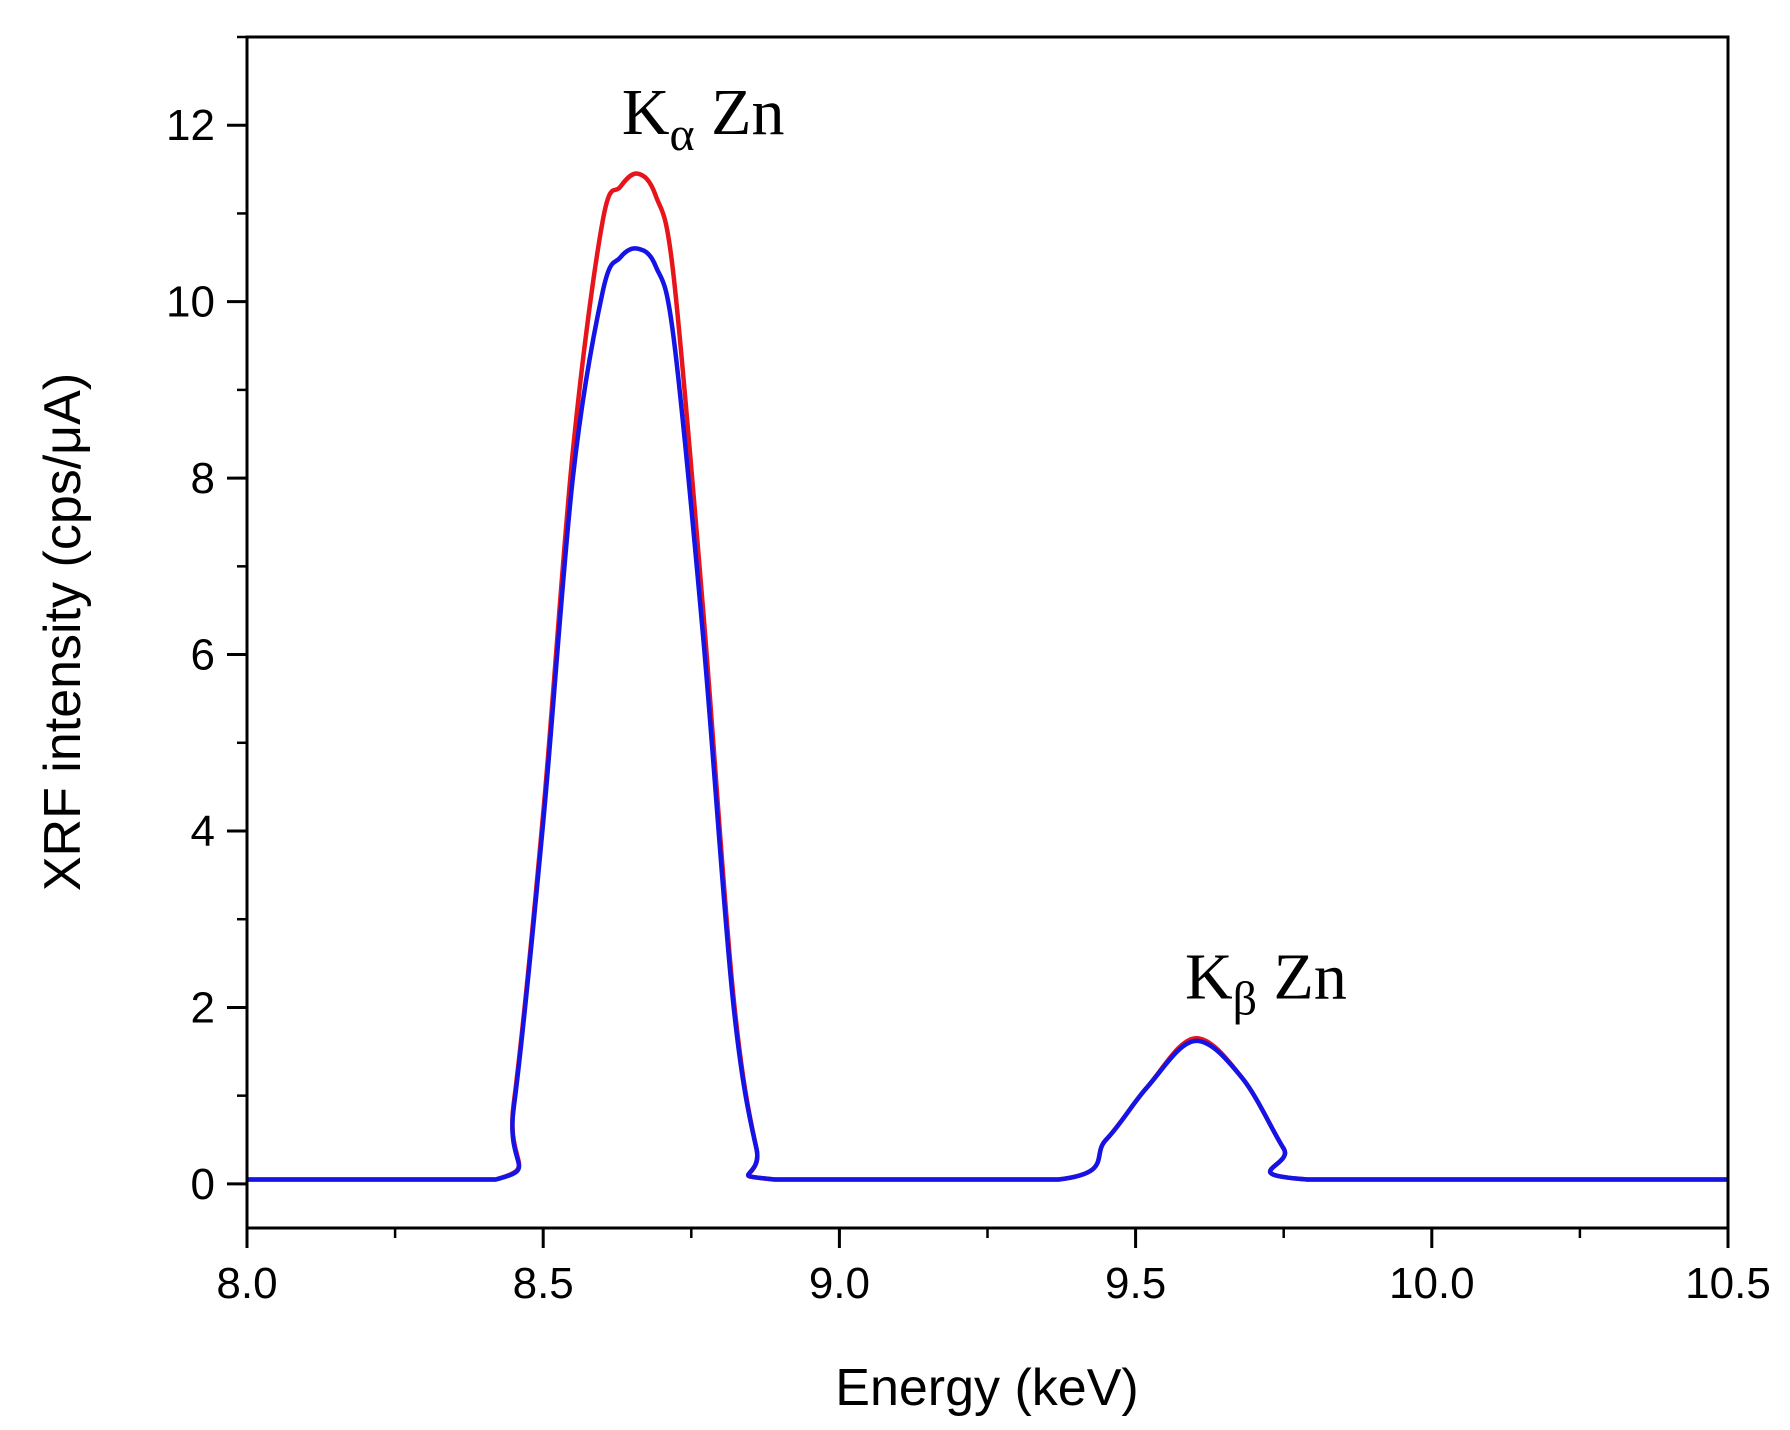  What do you see at coordinates (190, 125) in the screenshot?
I see `y-tick-label: 12` at bounding box center [190, 125].